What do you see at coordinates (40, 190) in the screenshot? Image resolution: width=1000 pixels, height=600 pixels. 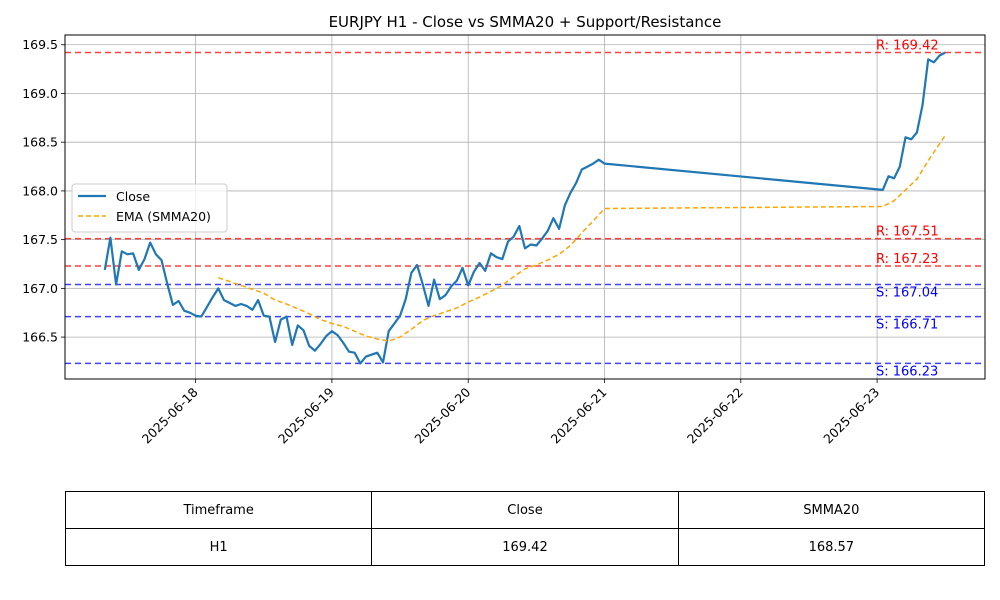 I see `y-tick-label: 168.0` at bounding box center [40, 190].